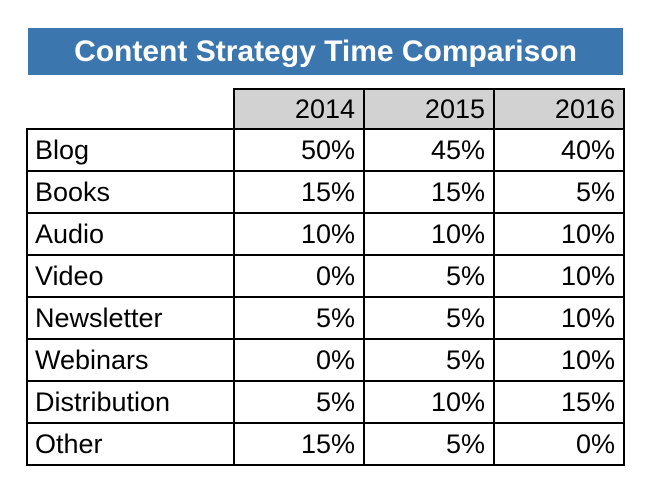 This screenshot has width=654, height=492. I want to click on table-row: Video 0% 5% 10%, so click(325, 276).